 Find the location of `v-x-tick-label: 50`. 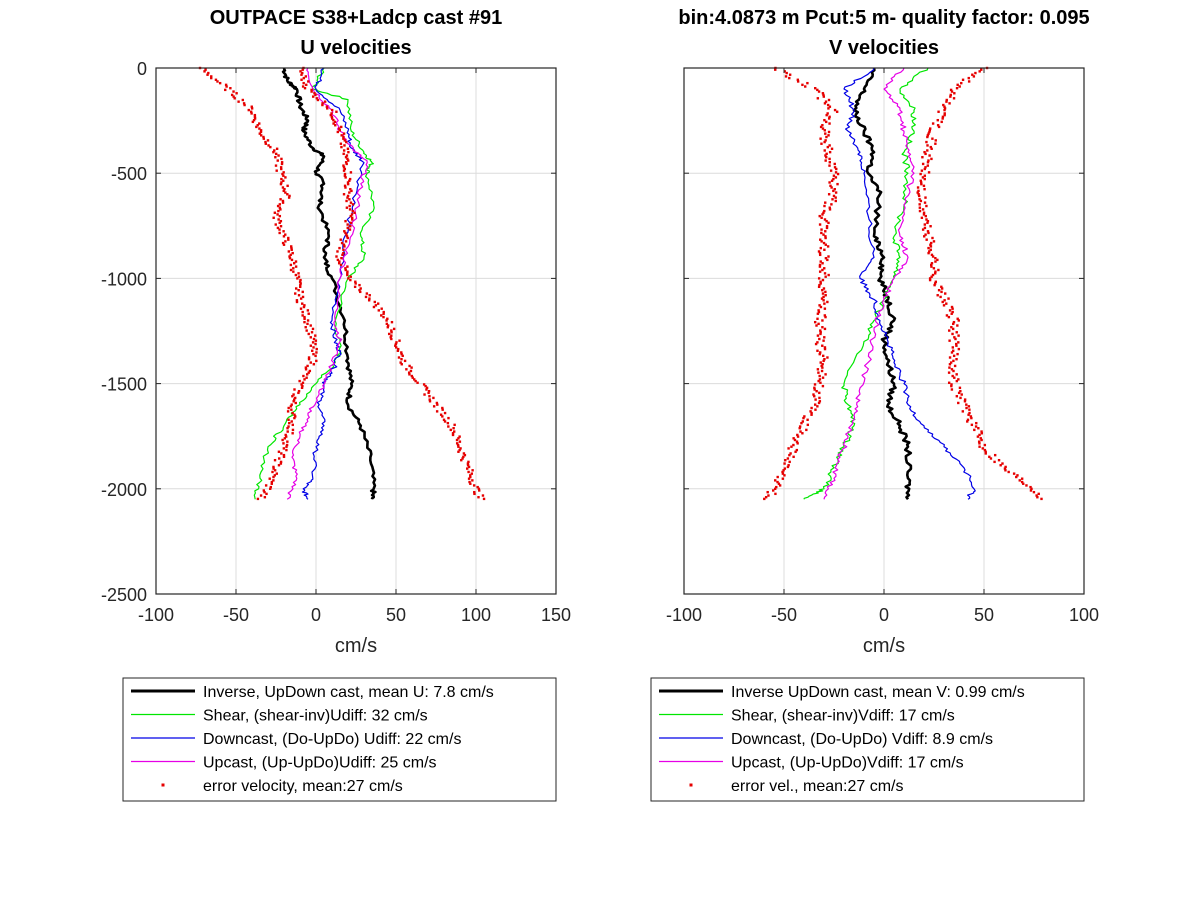

v-x-tick-label: 50 is located at coordinates (984, 615).